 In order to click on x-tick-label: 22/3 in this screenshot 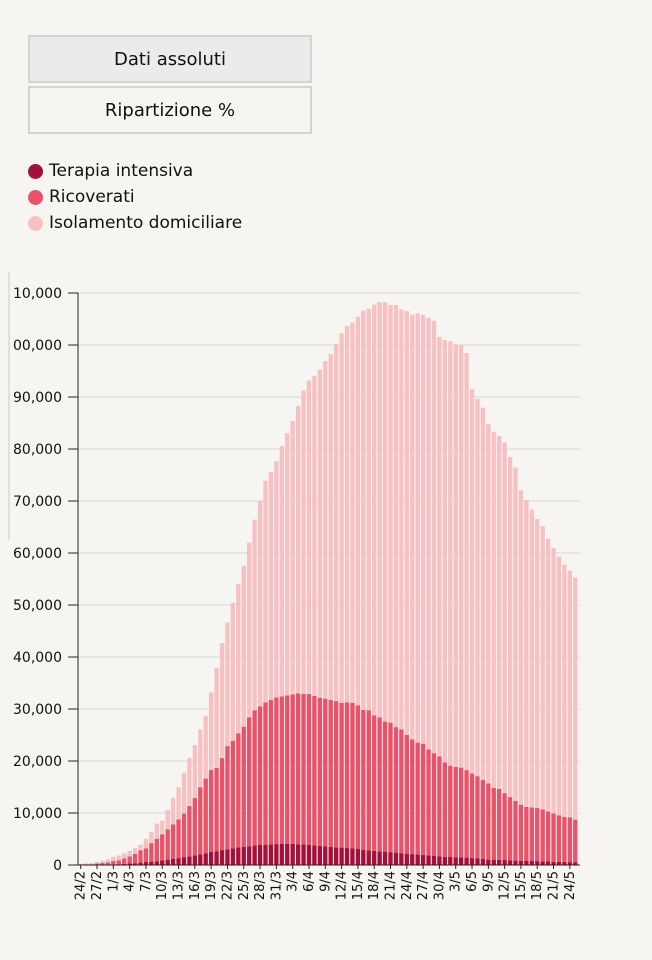, I will do `click(227, 885)`.